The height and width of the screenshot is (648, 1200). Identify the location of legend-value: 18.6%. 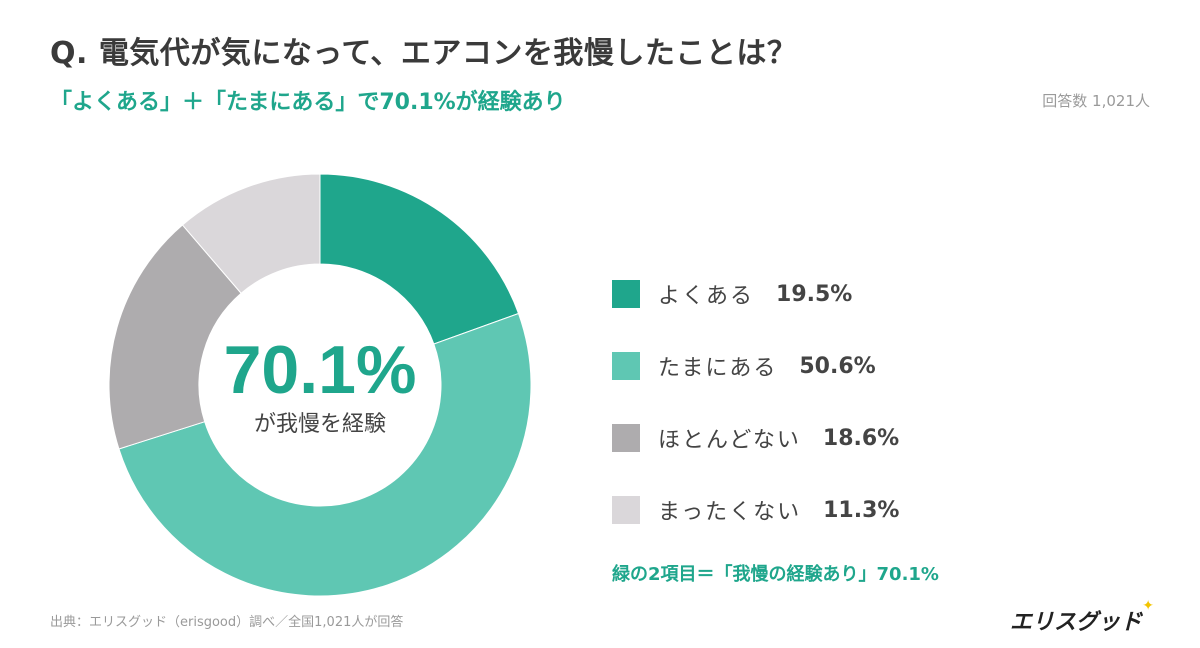
(861, 438).